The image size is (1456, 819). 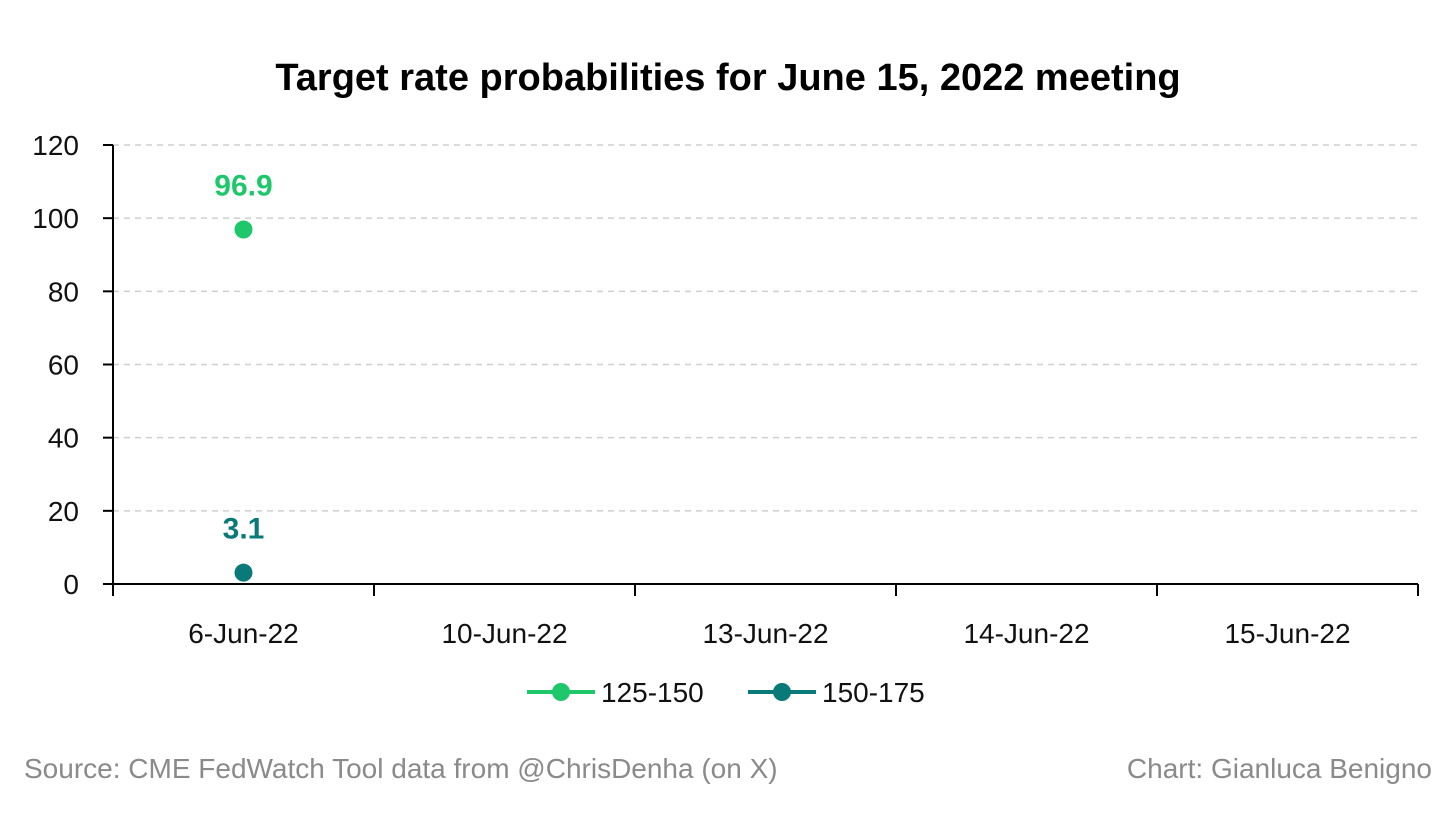 I want to click on y-axis-ticks: 0 20 40 60 80 100 120, so click(x=72, y=365).